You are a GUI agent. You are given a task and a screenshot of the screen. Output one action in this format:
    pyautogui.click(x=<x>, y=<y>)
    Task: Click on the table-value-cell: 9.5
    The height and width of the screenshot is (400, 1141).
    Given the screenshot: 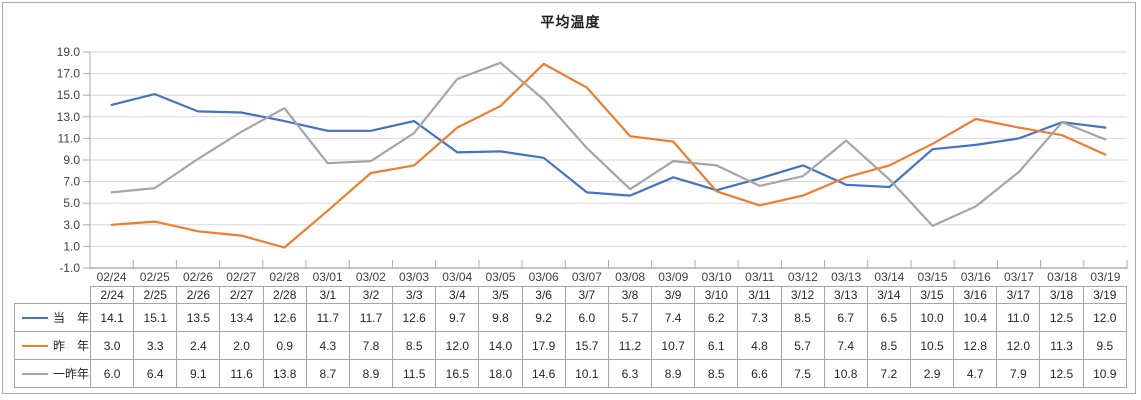 What is the action you would take?
    pyautogui.click(x=1105, y=345)
    